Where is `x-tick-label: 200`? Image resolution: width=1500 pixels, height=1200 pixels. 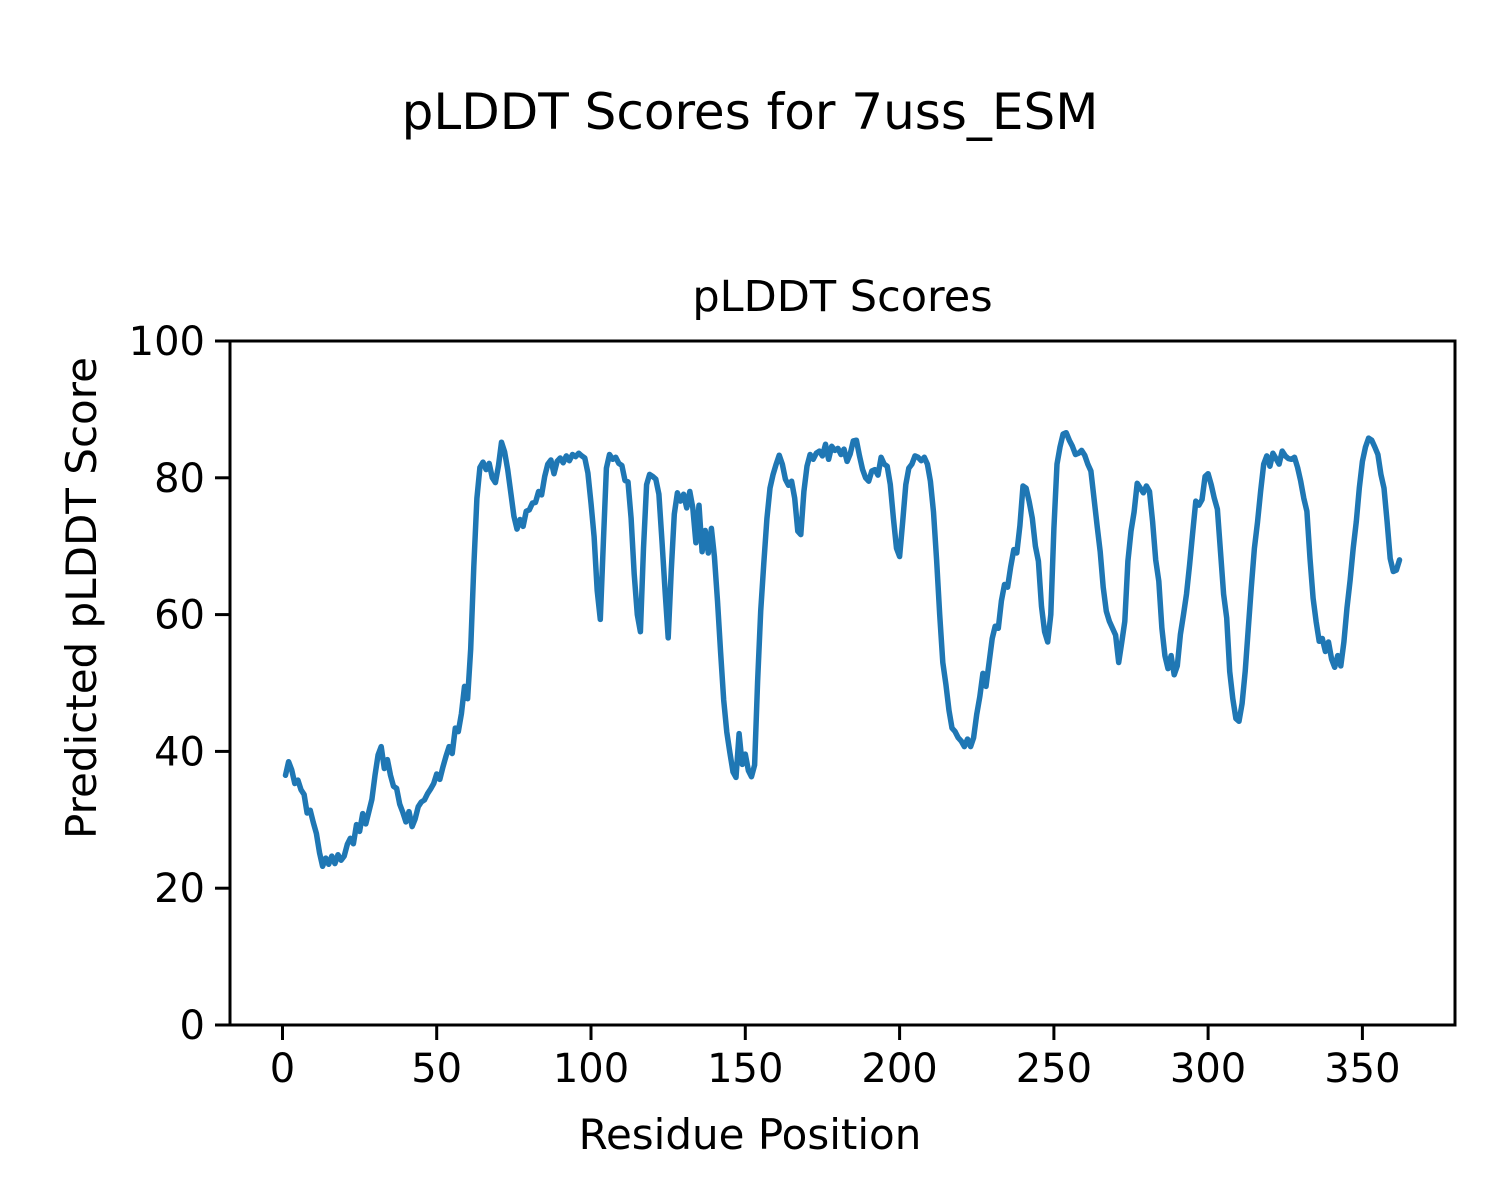 x-tick-label: 200 is located at coordinates (899, 1069).